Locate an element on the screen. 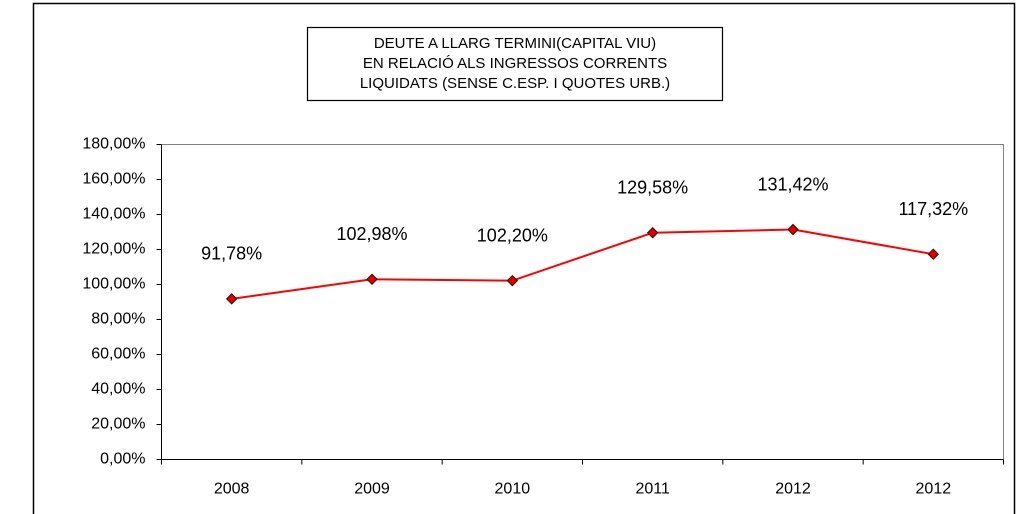 The height and width of the screenshot is (514, 1019). y-tick-label: 120,00% is located at coordinates (113, 249).